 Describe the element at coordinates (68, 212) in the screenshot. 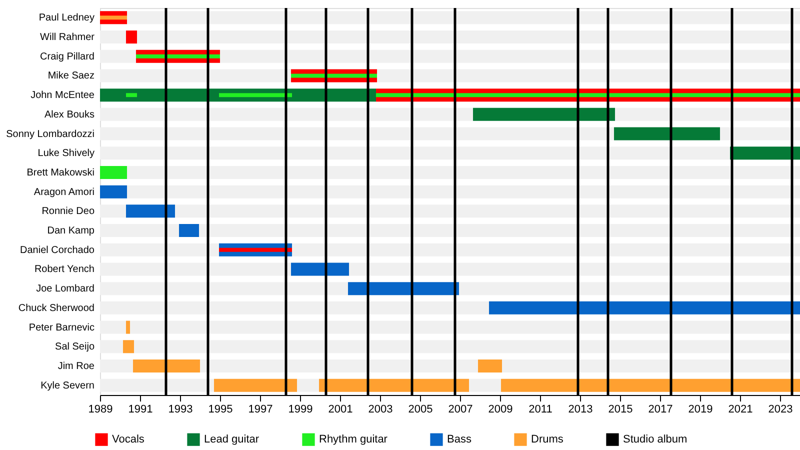

I see `y-tick-label: Ronnie Deo` at that location.